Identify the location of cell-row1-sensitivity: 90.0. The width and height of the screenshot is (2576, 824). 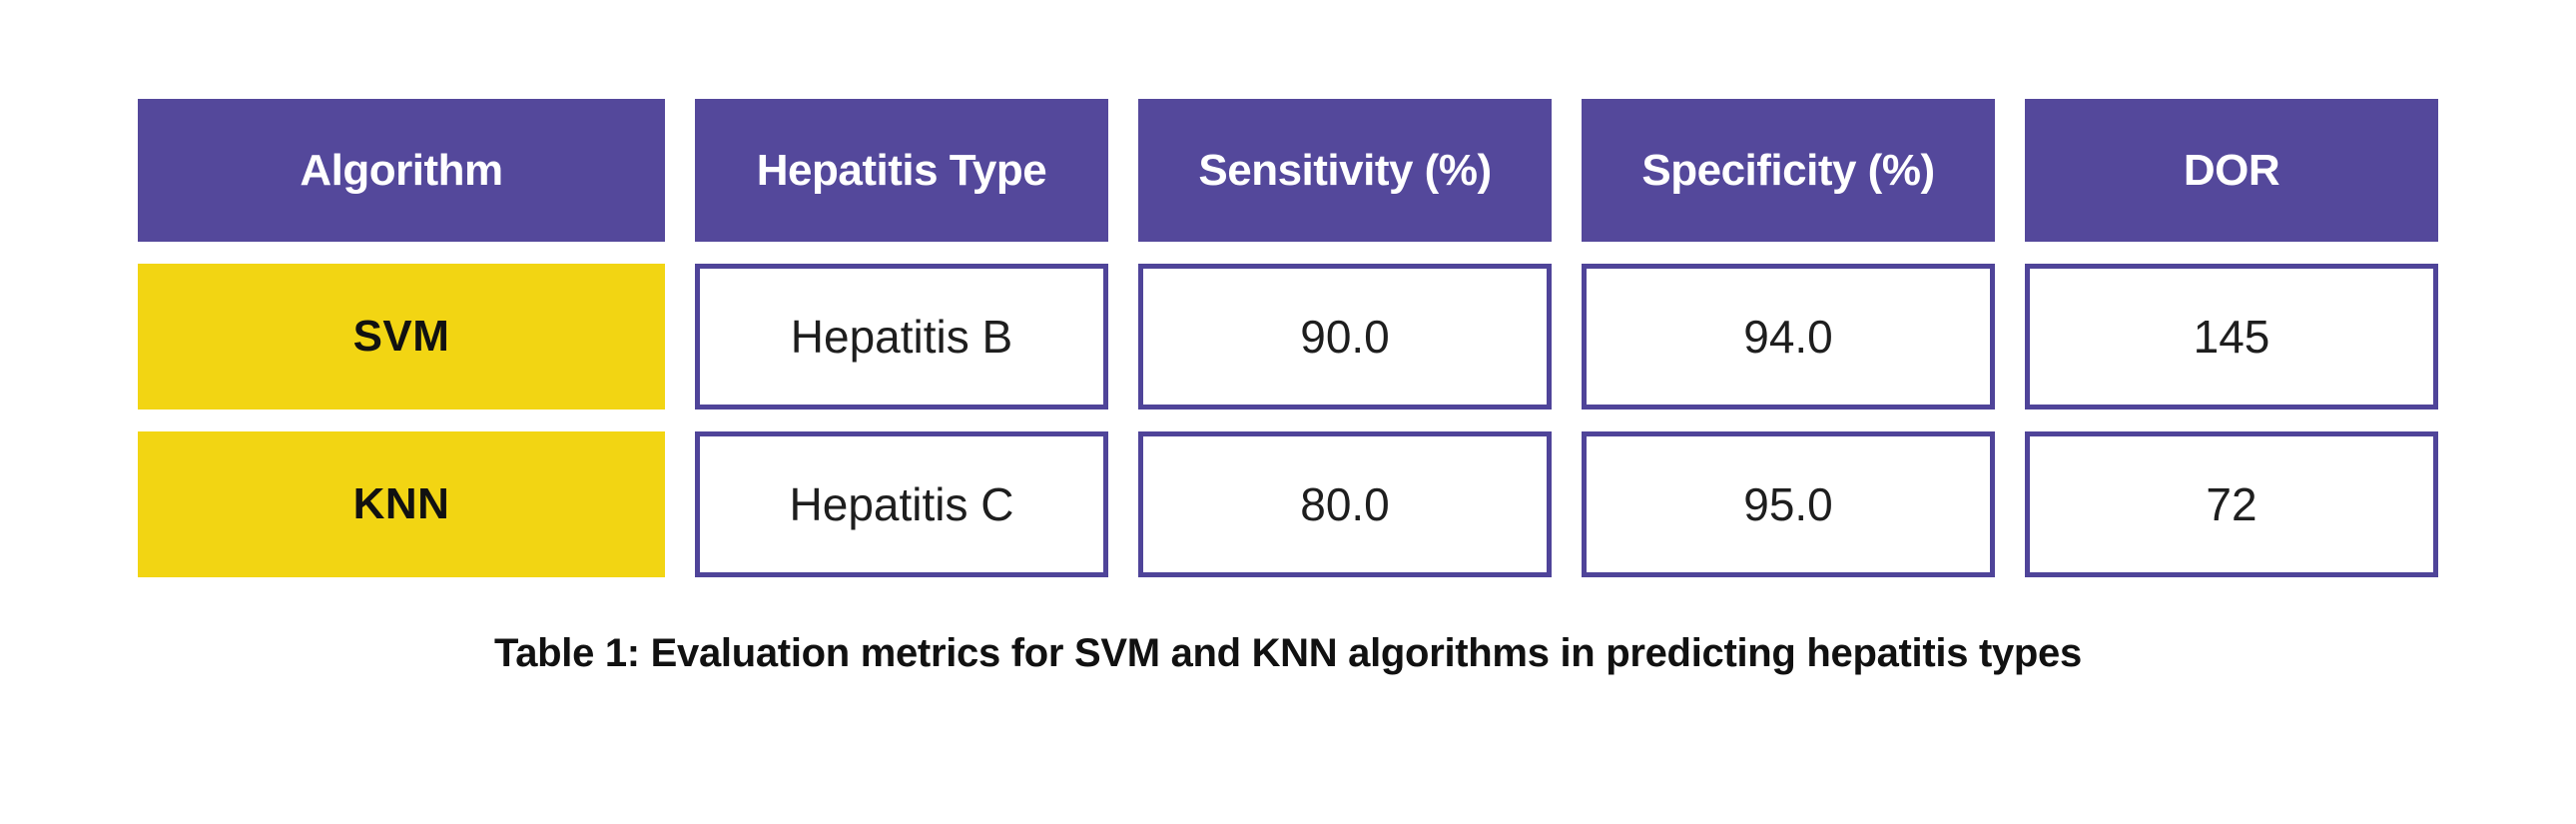
(1345, 337).